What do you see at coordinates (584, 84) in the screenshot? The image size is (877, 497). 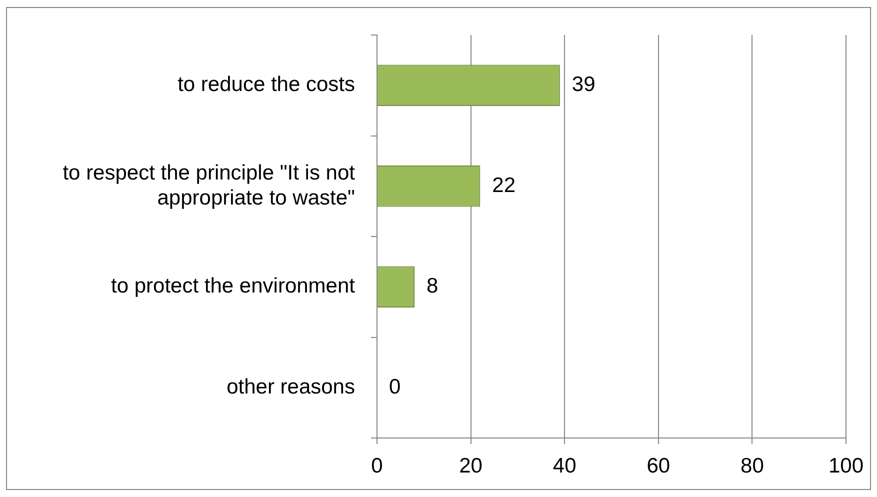 I see `data-label: 39` at bounding box center [584, 84].